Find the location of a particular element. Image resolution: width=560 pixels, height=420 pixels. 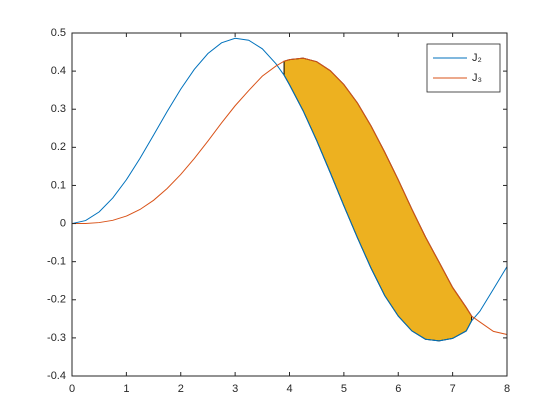

y-tick-label: 0.2 is located at coordinates (58, 147).